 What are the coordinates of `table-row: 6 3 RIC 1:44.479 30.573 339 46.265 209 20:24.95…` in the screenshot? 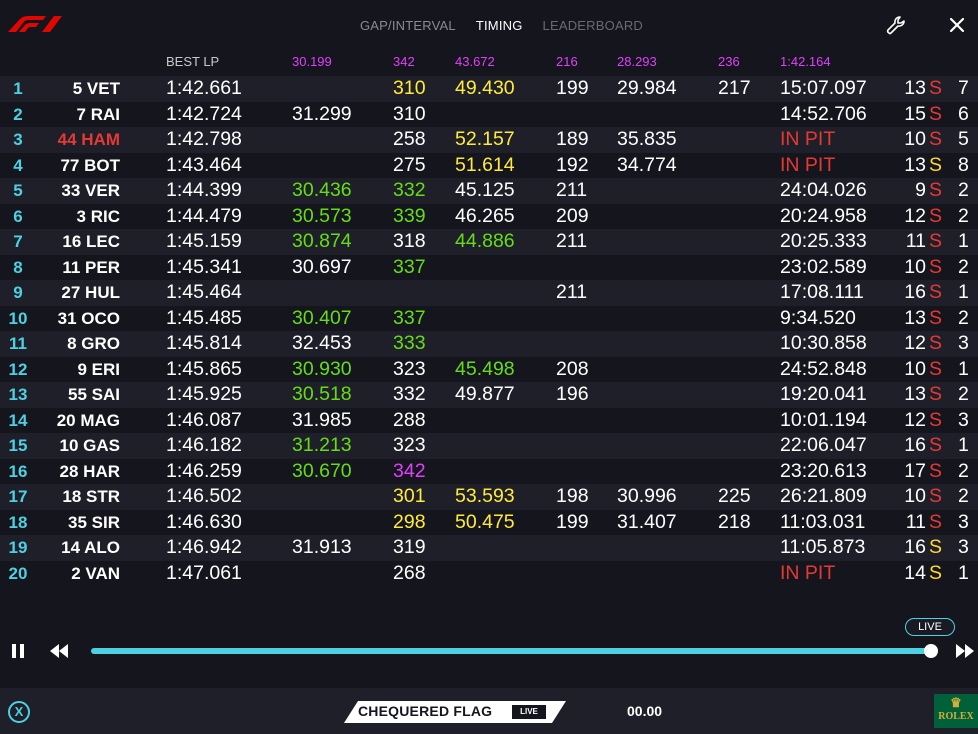 It's located at (489, 216).